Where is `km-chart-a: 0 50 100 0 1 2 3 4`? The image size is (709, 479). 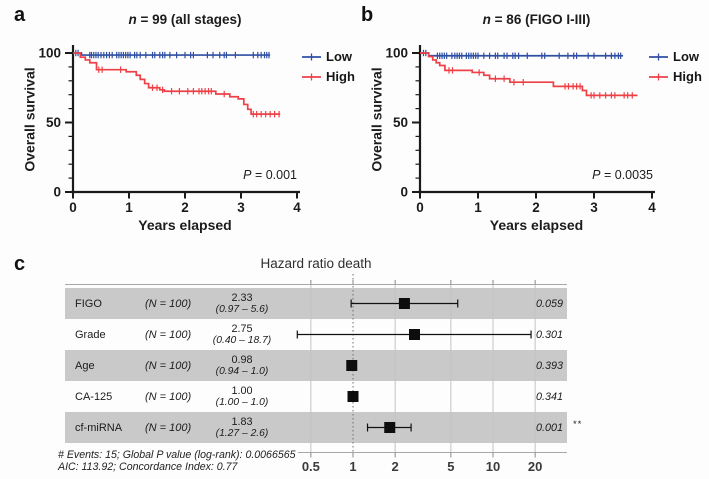 km-chart-a: 0 50 100 0 1 2 3 4 is located at coordinates (179, 130).